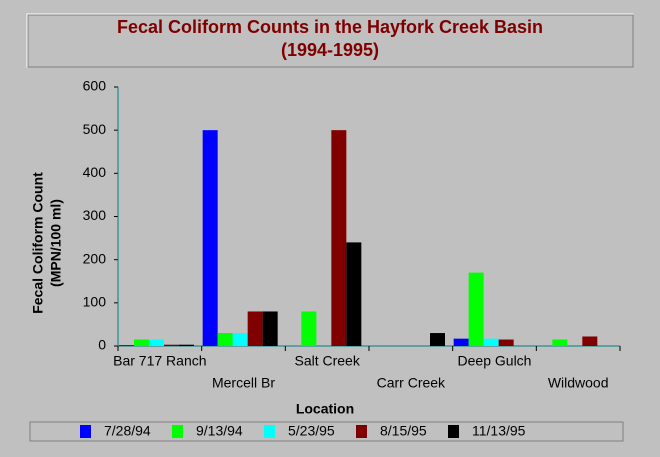 The image size is (660, 457). What do you see at coordinates (95, 172) in the screenshot?
I see `y-tick-label: 400` at bounding box center [95, 172].